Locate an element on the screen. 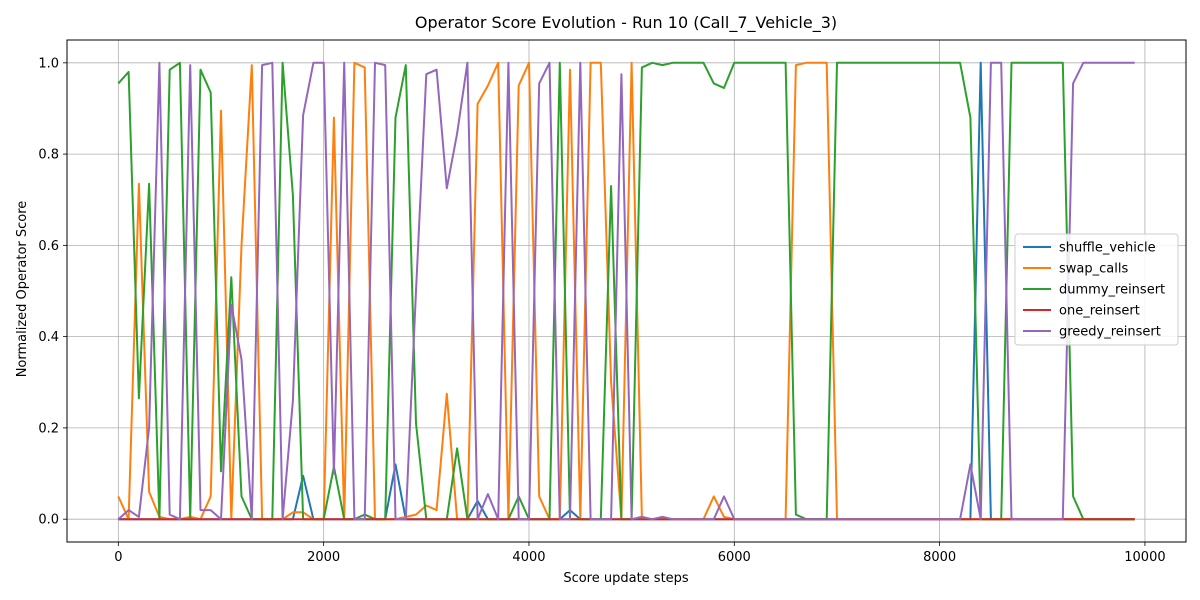  x-axis-label: Score update steps is located at coordinates (626, 578).